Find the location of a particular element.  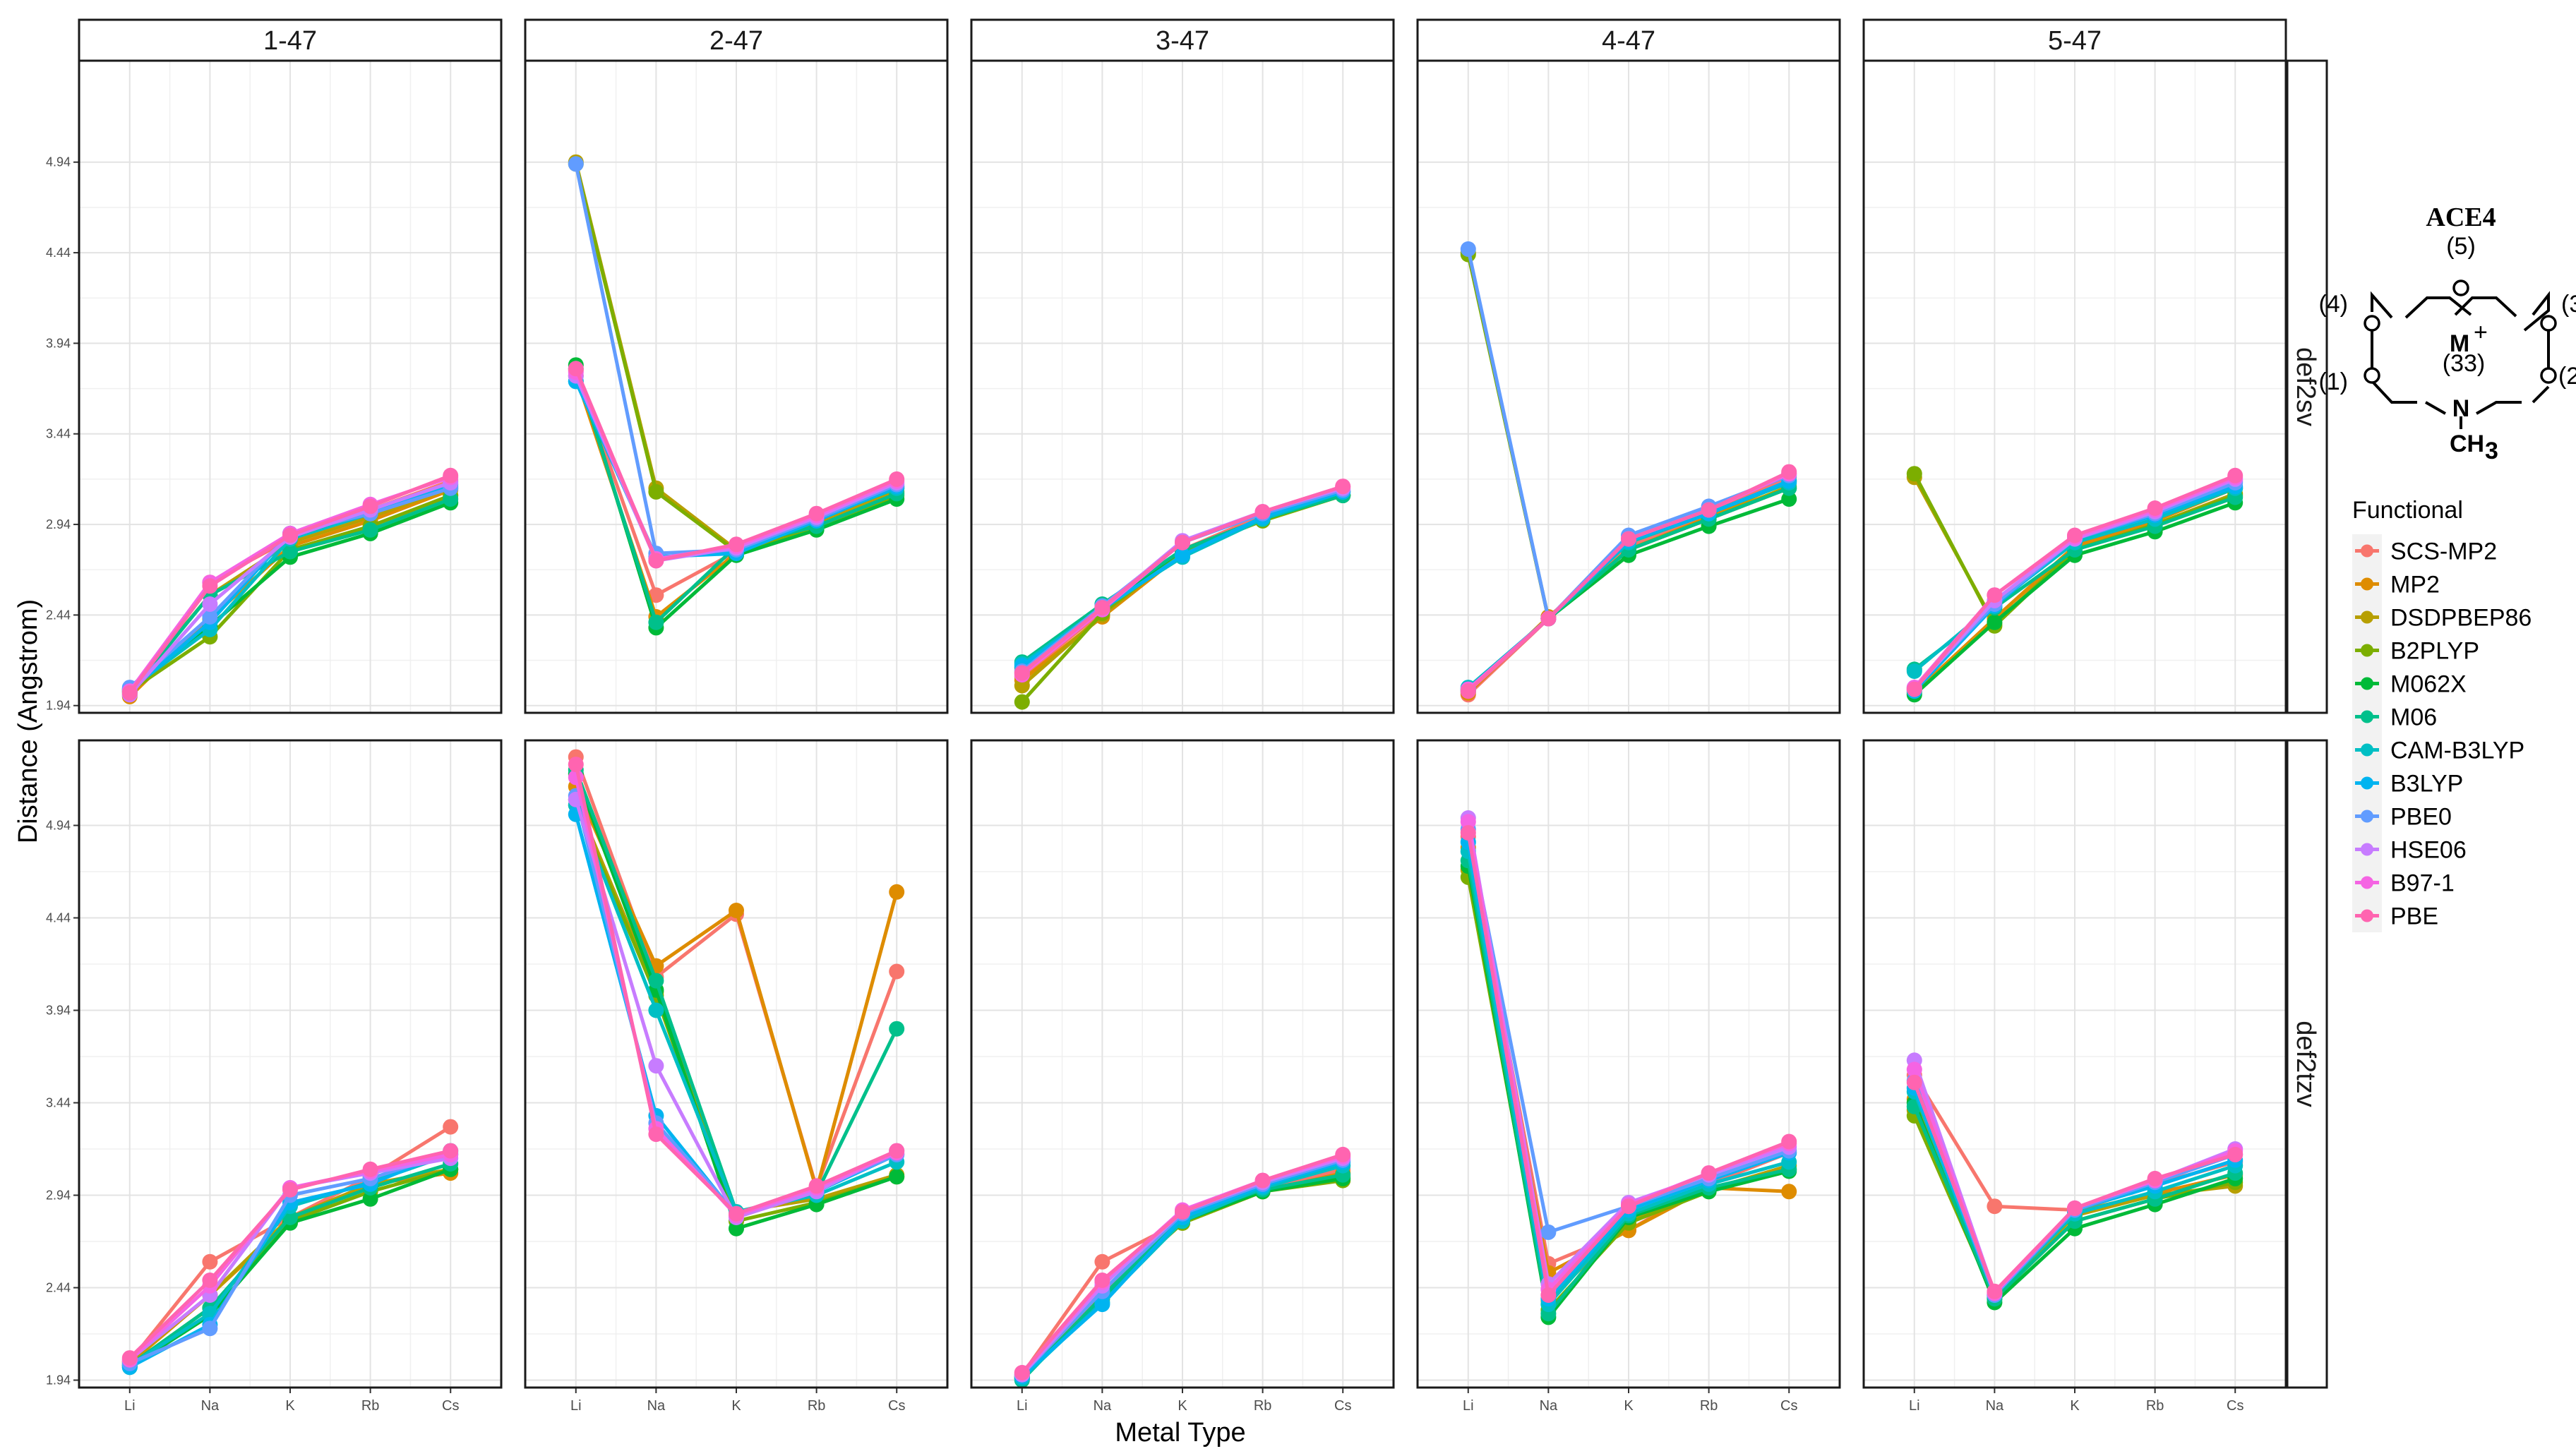

point-B97-1-Li is located at coordinates (1468, 822).